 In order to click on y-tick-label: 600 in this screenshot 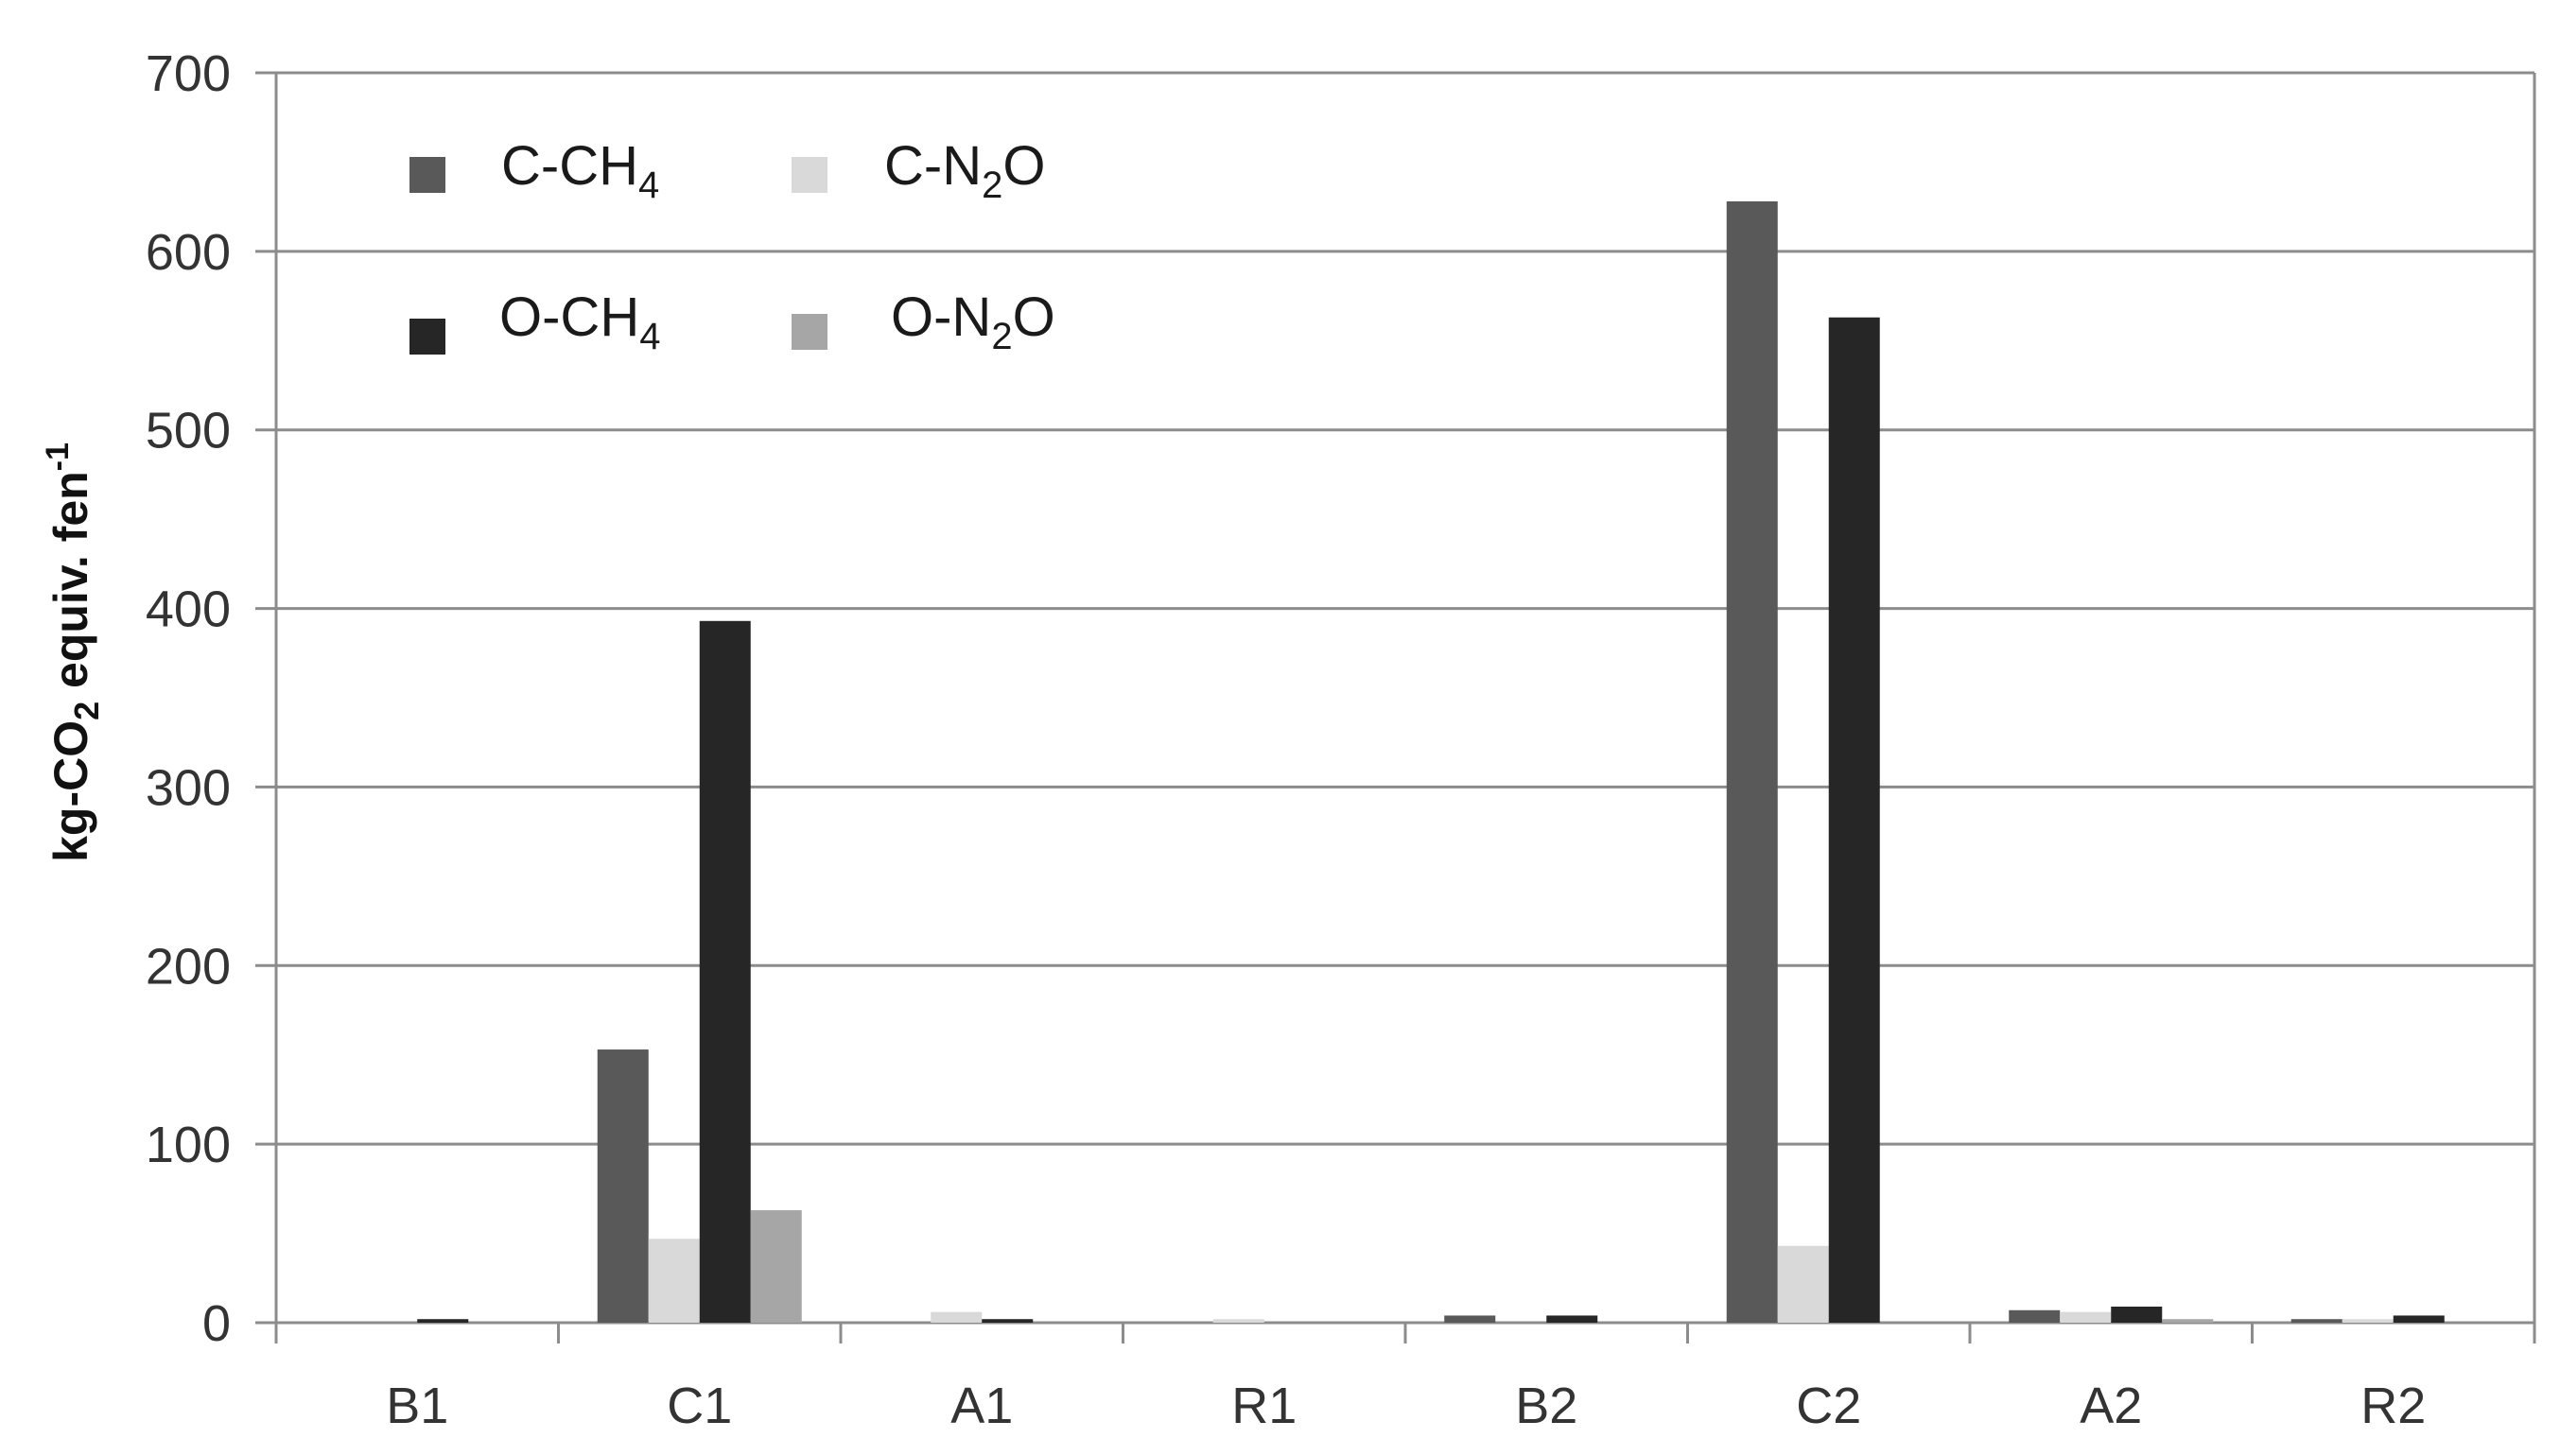, I will do `click(188, 252)`.